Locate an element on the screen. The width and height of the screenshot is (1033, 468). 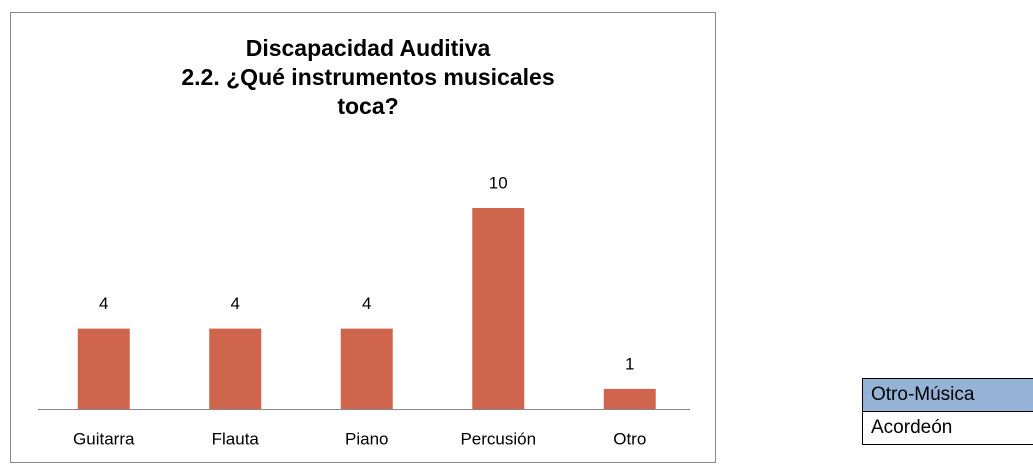
chart-title: Discapacidad Auditiva is located at coordinates (368, 48).